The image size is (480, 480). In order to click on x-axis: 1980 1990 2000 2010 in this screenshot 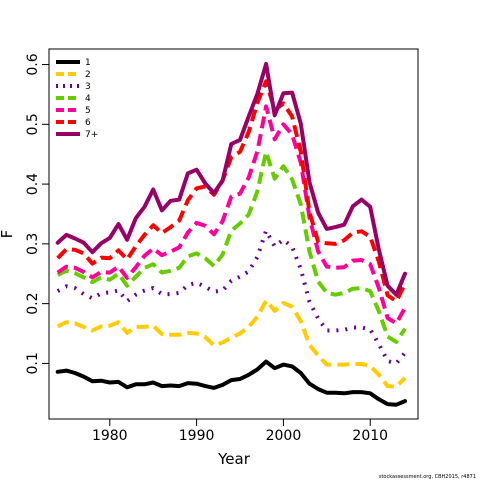, I will do `click(240, 431)`.